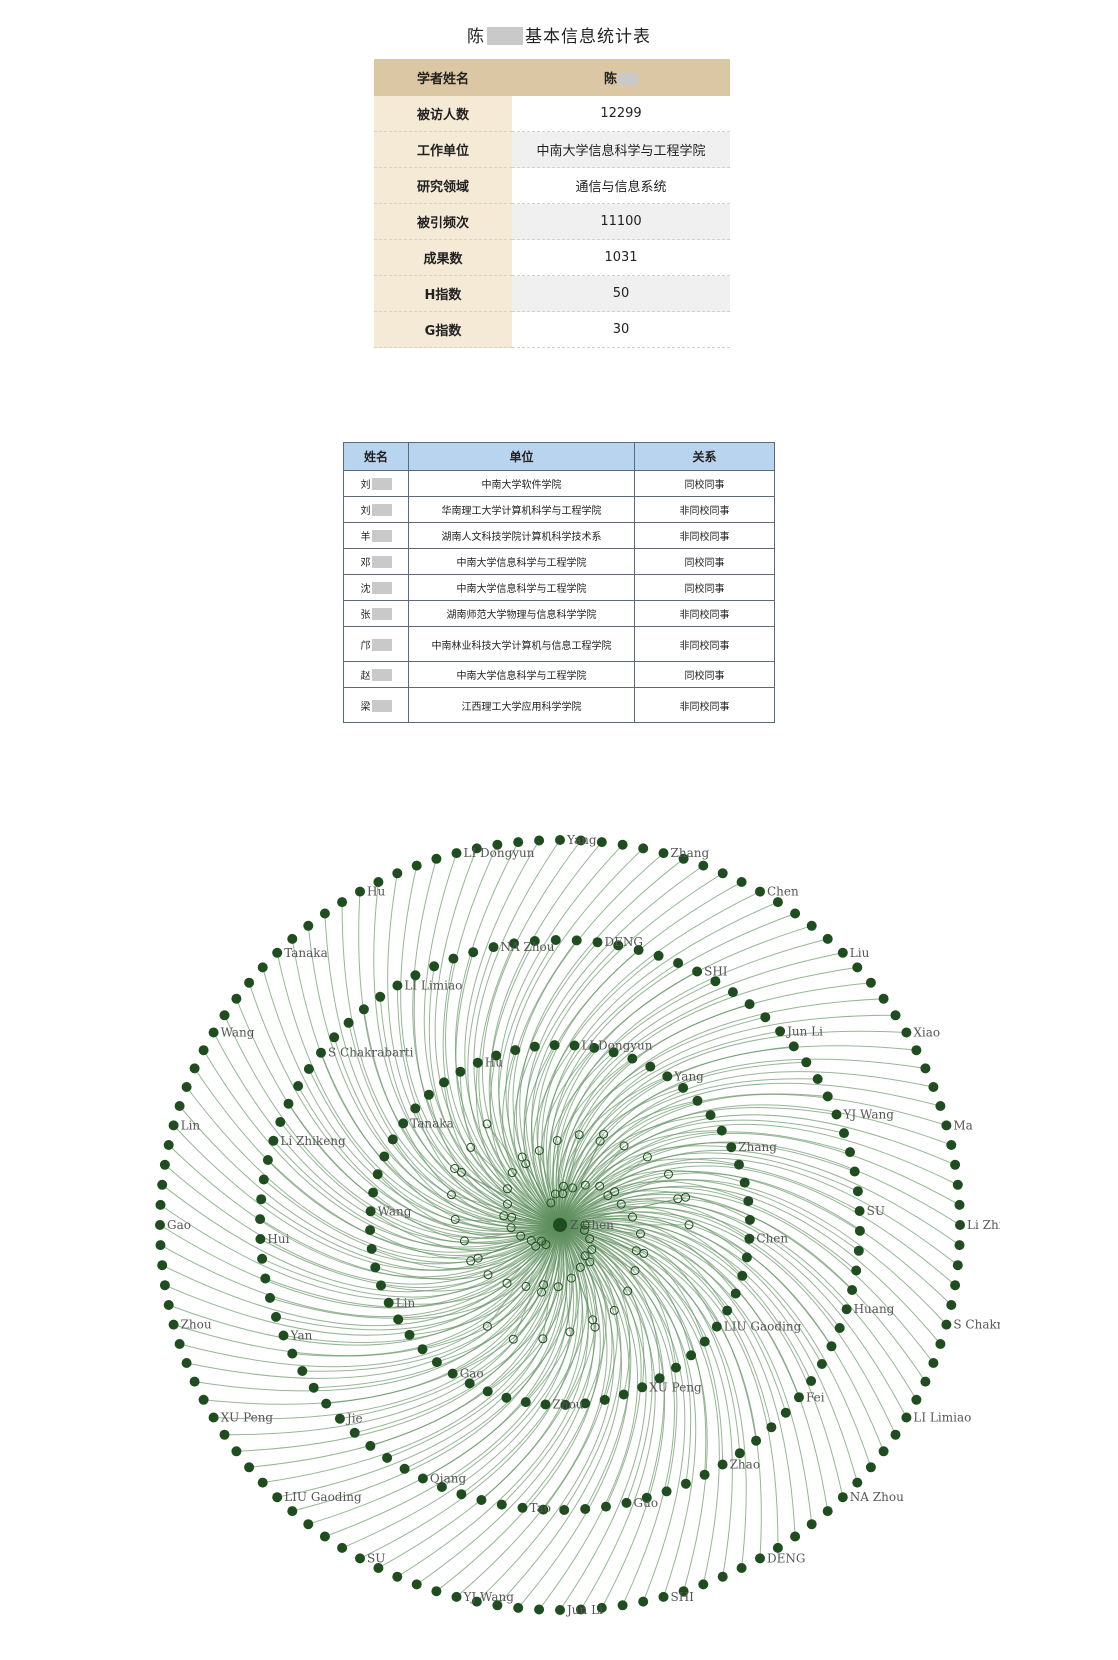  Describe the element at coordinates (395, 1211) in the screenshot. I see `node-label: Wang` at that location.